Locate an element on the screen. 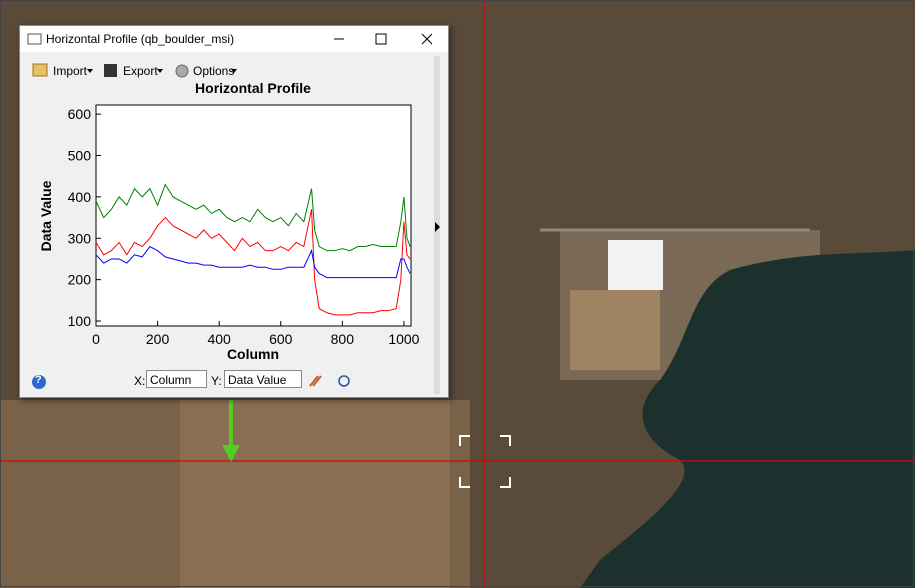  y-tick-label: 300 is located at coordinates (80, 238).